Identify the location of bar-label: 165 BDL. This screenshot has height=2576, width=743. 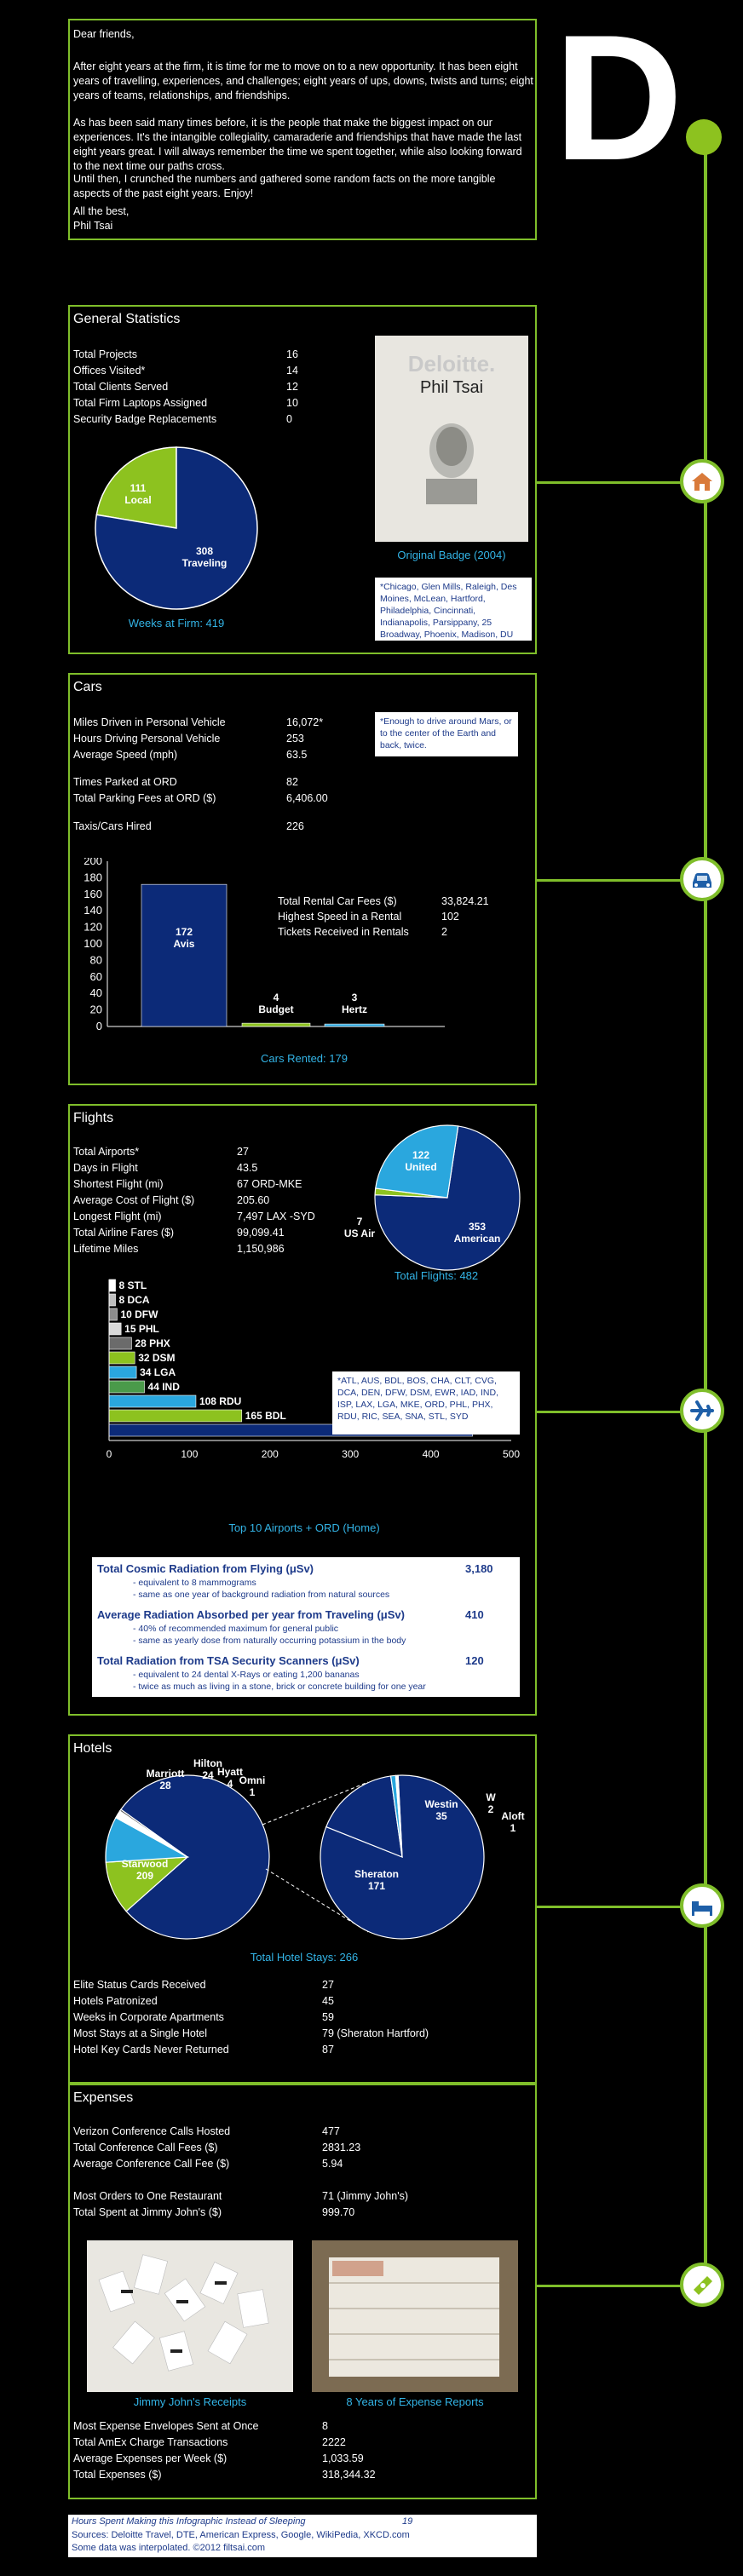
(265, 1416).